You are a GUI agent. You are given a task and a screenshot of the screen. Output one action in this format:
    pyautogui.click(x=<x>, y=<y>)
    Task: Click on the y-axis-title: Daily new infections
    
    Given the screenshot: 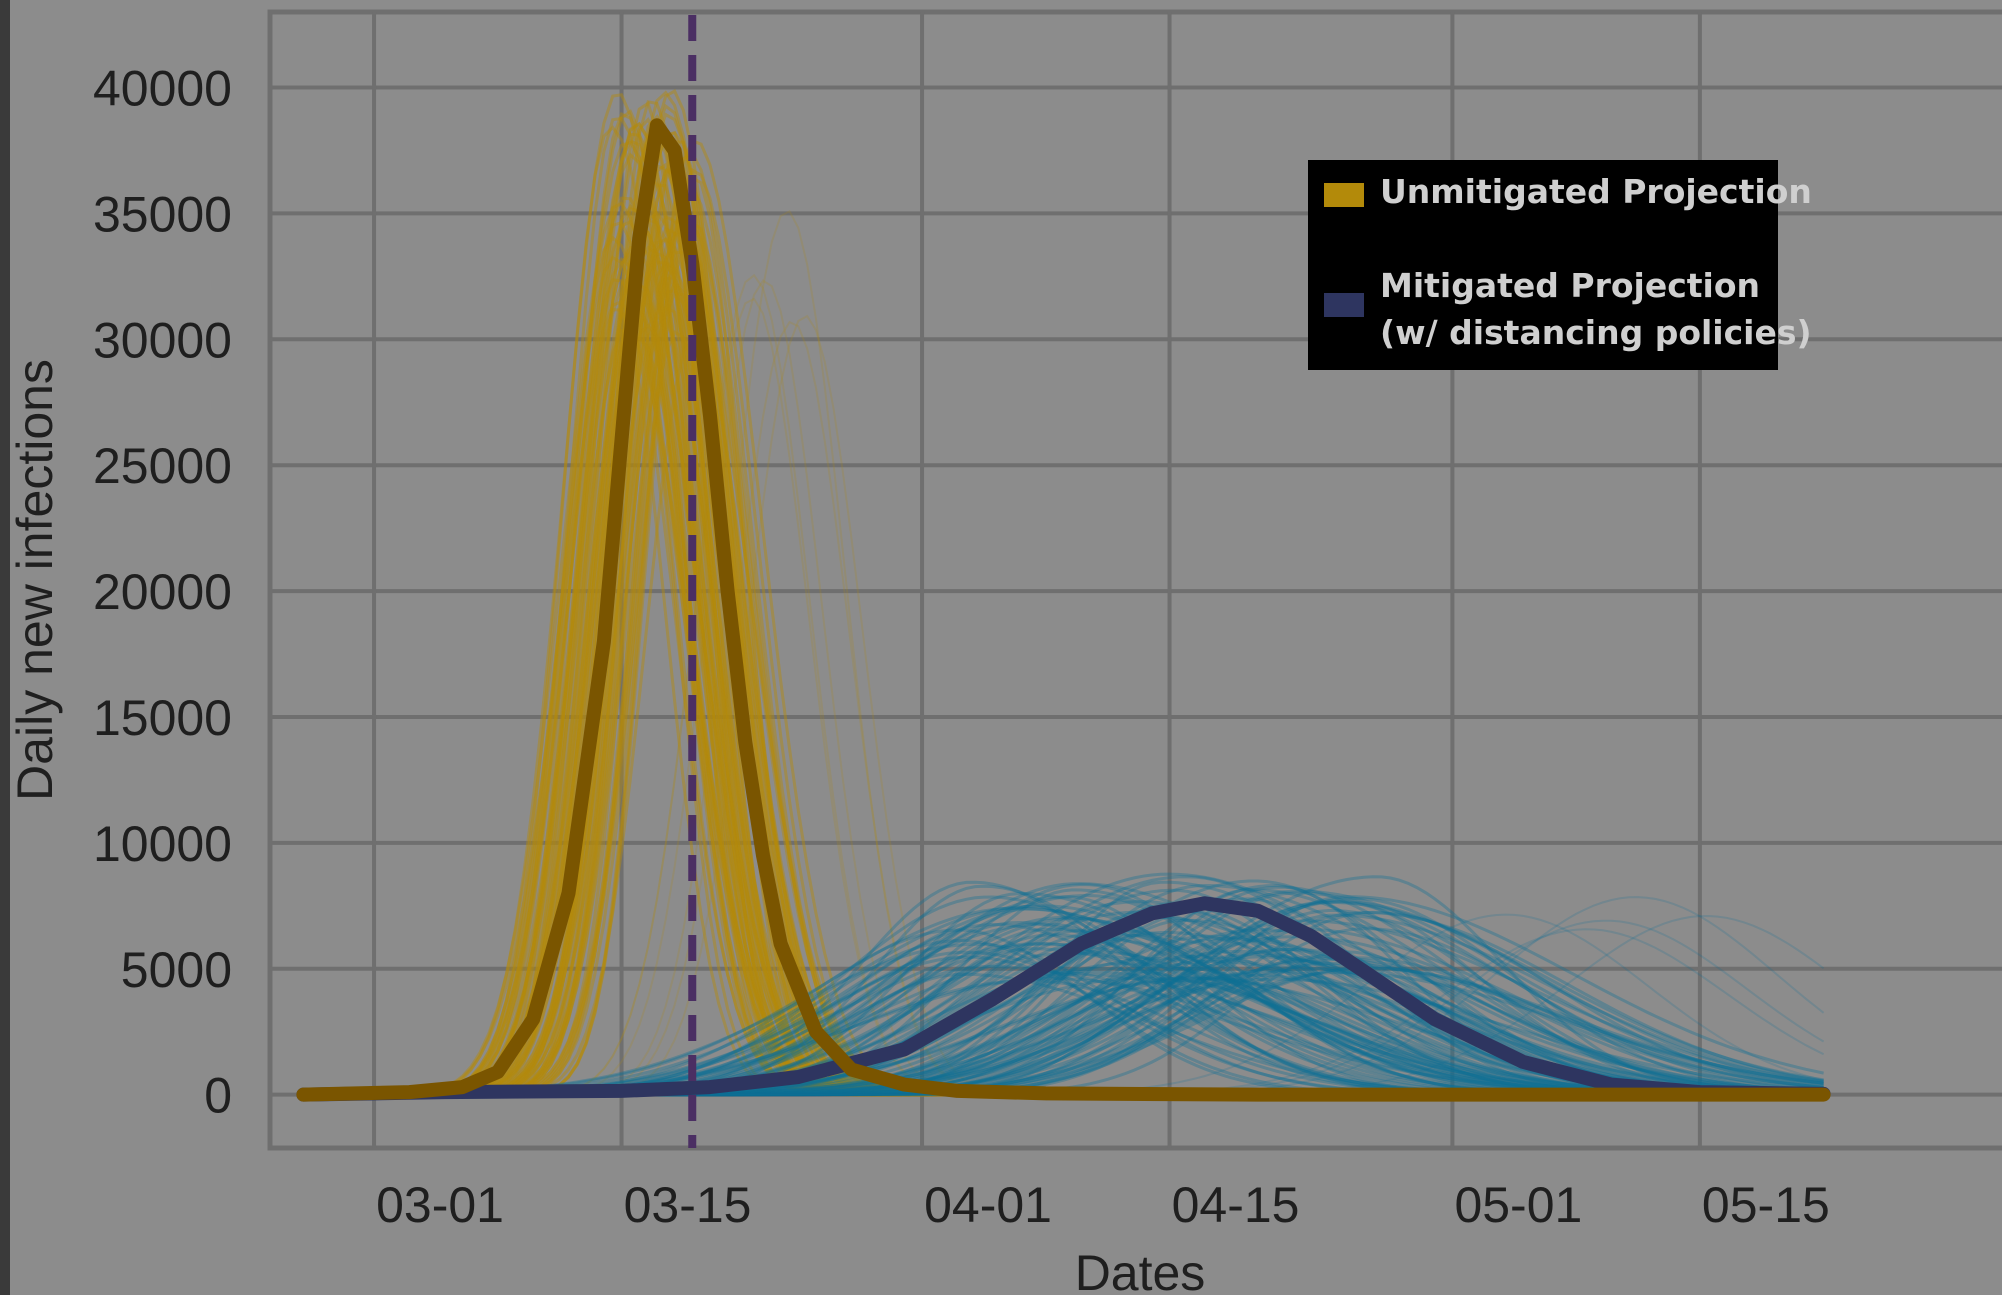 What is the action you would take?
    pyautogui.click(x=35, y=580)
    